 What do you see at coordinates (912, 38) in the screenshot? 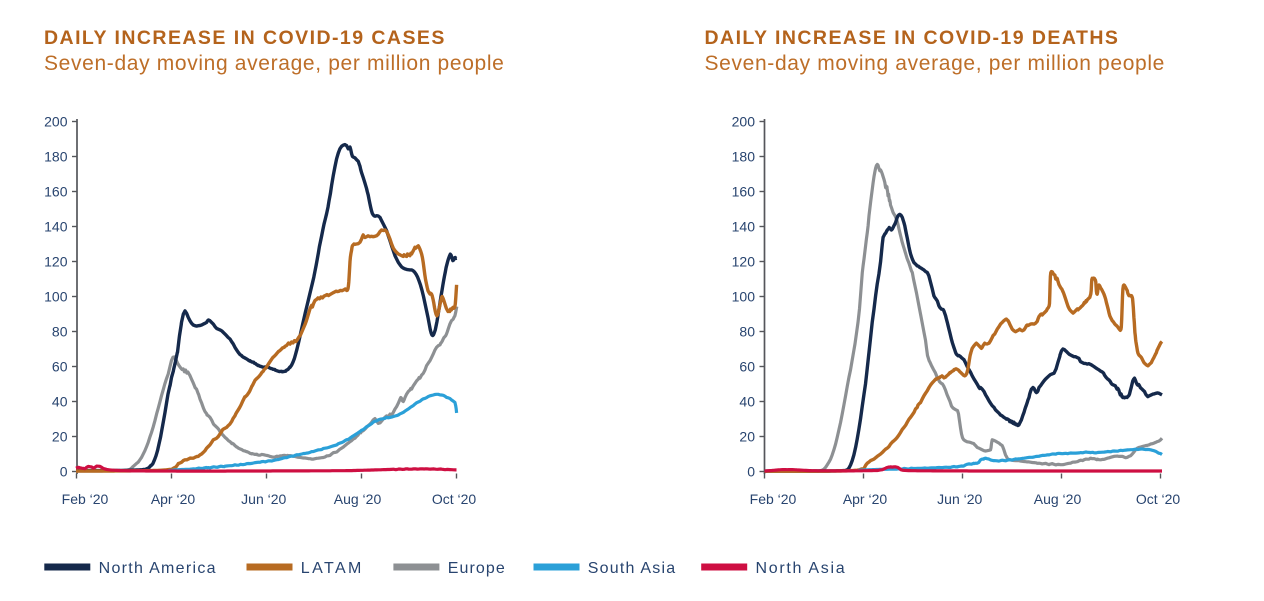
I see `svg-text:DAILY INCREASE IN COVID-19 DEA: DAILY INCREASE IN COVID-19 DEATHS` at bounding box center [912, 38].